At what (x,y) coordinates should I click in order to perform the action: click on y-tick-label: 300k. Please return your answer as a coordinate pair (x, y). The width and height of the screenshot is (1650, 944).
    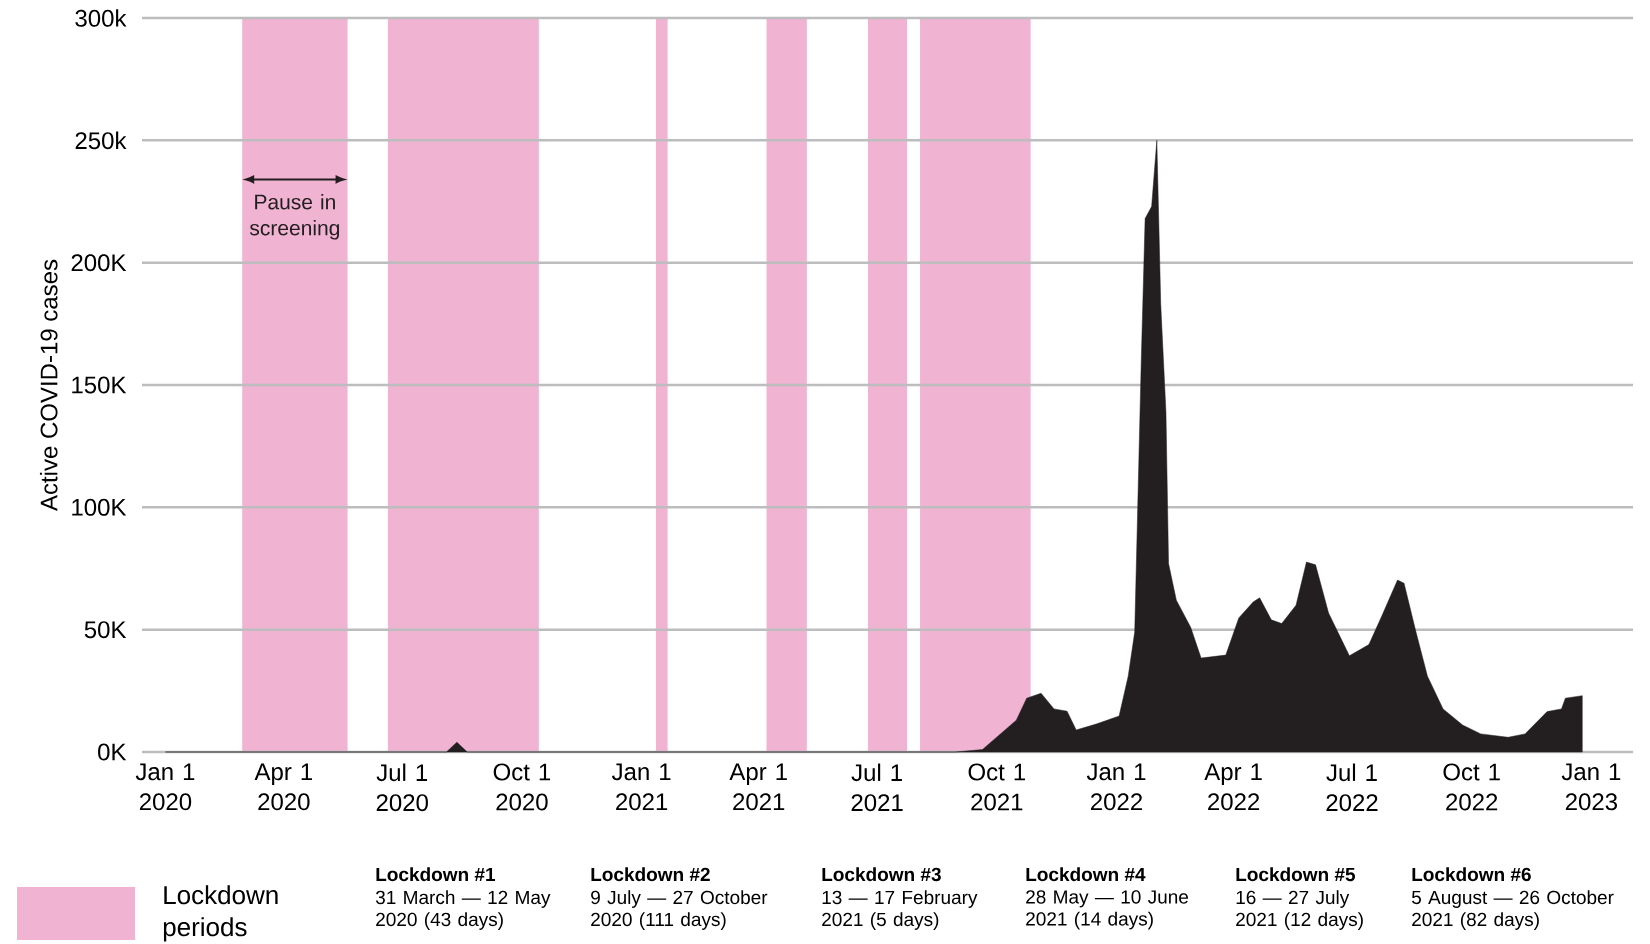
    Looking at the image, I should click on (101, 18).